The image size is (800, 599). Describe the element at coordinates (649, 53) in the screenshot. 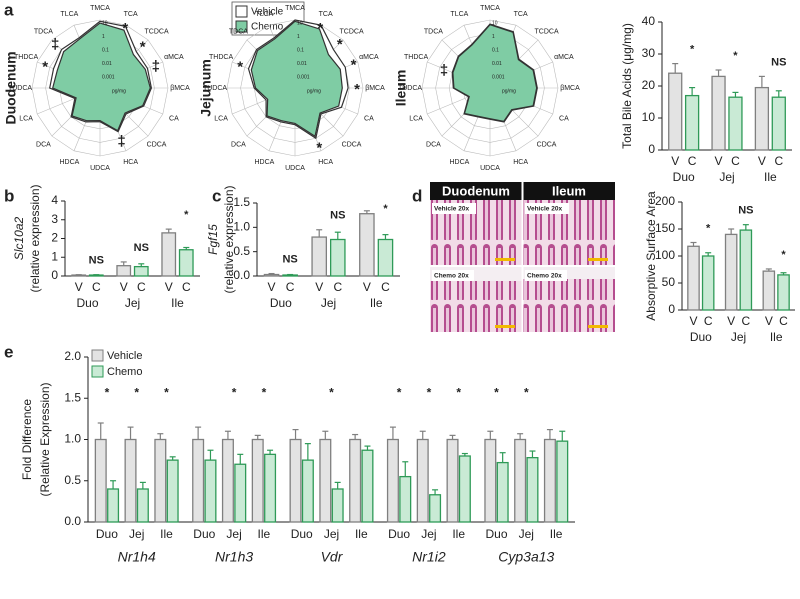

I see `y-tick-label: 30` at that location.